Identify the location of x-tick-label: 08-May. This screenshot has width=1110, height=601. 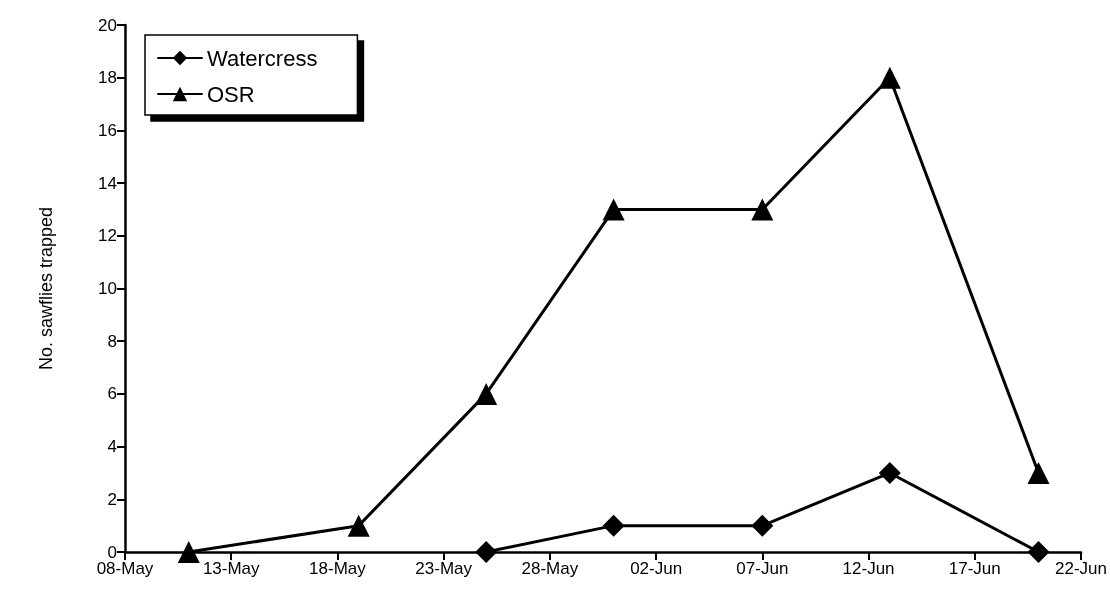
(125, 568).